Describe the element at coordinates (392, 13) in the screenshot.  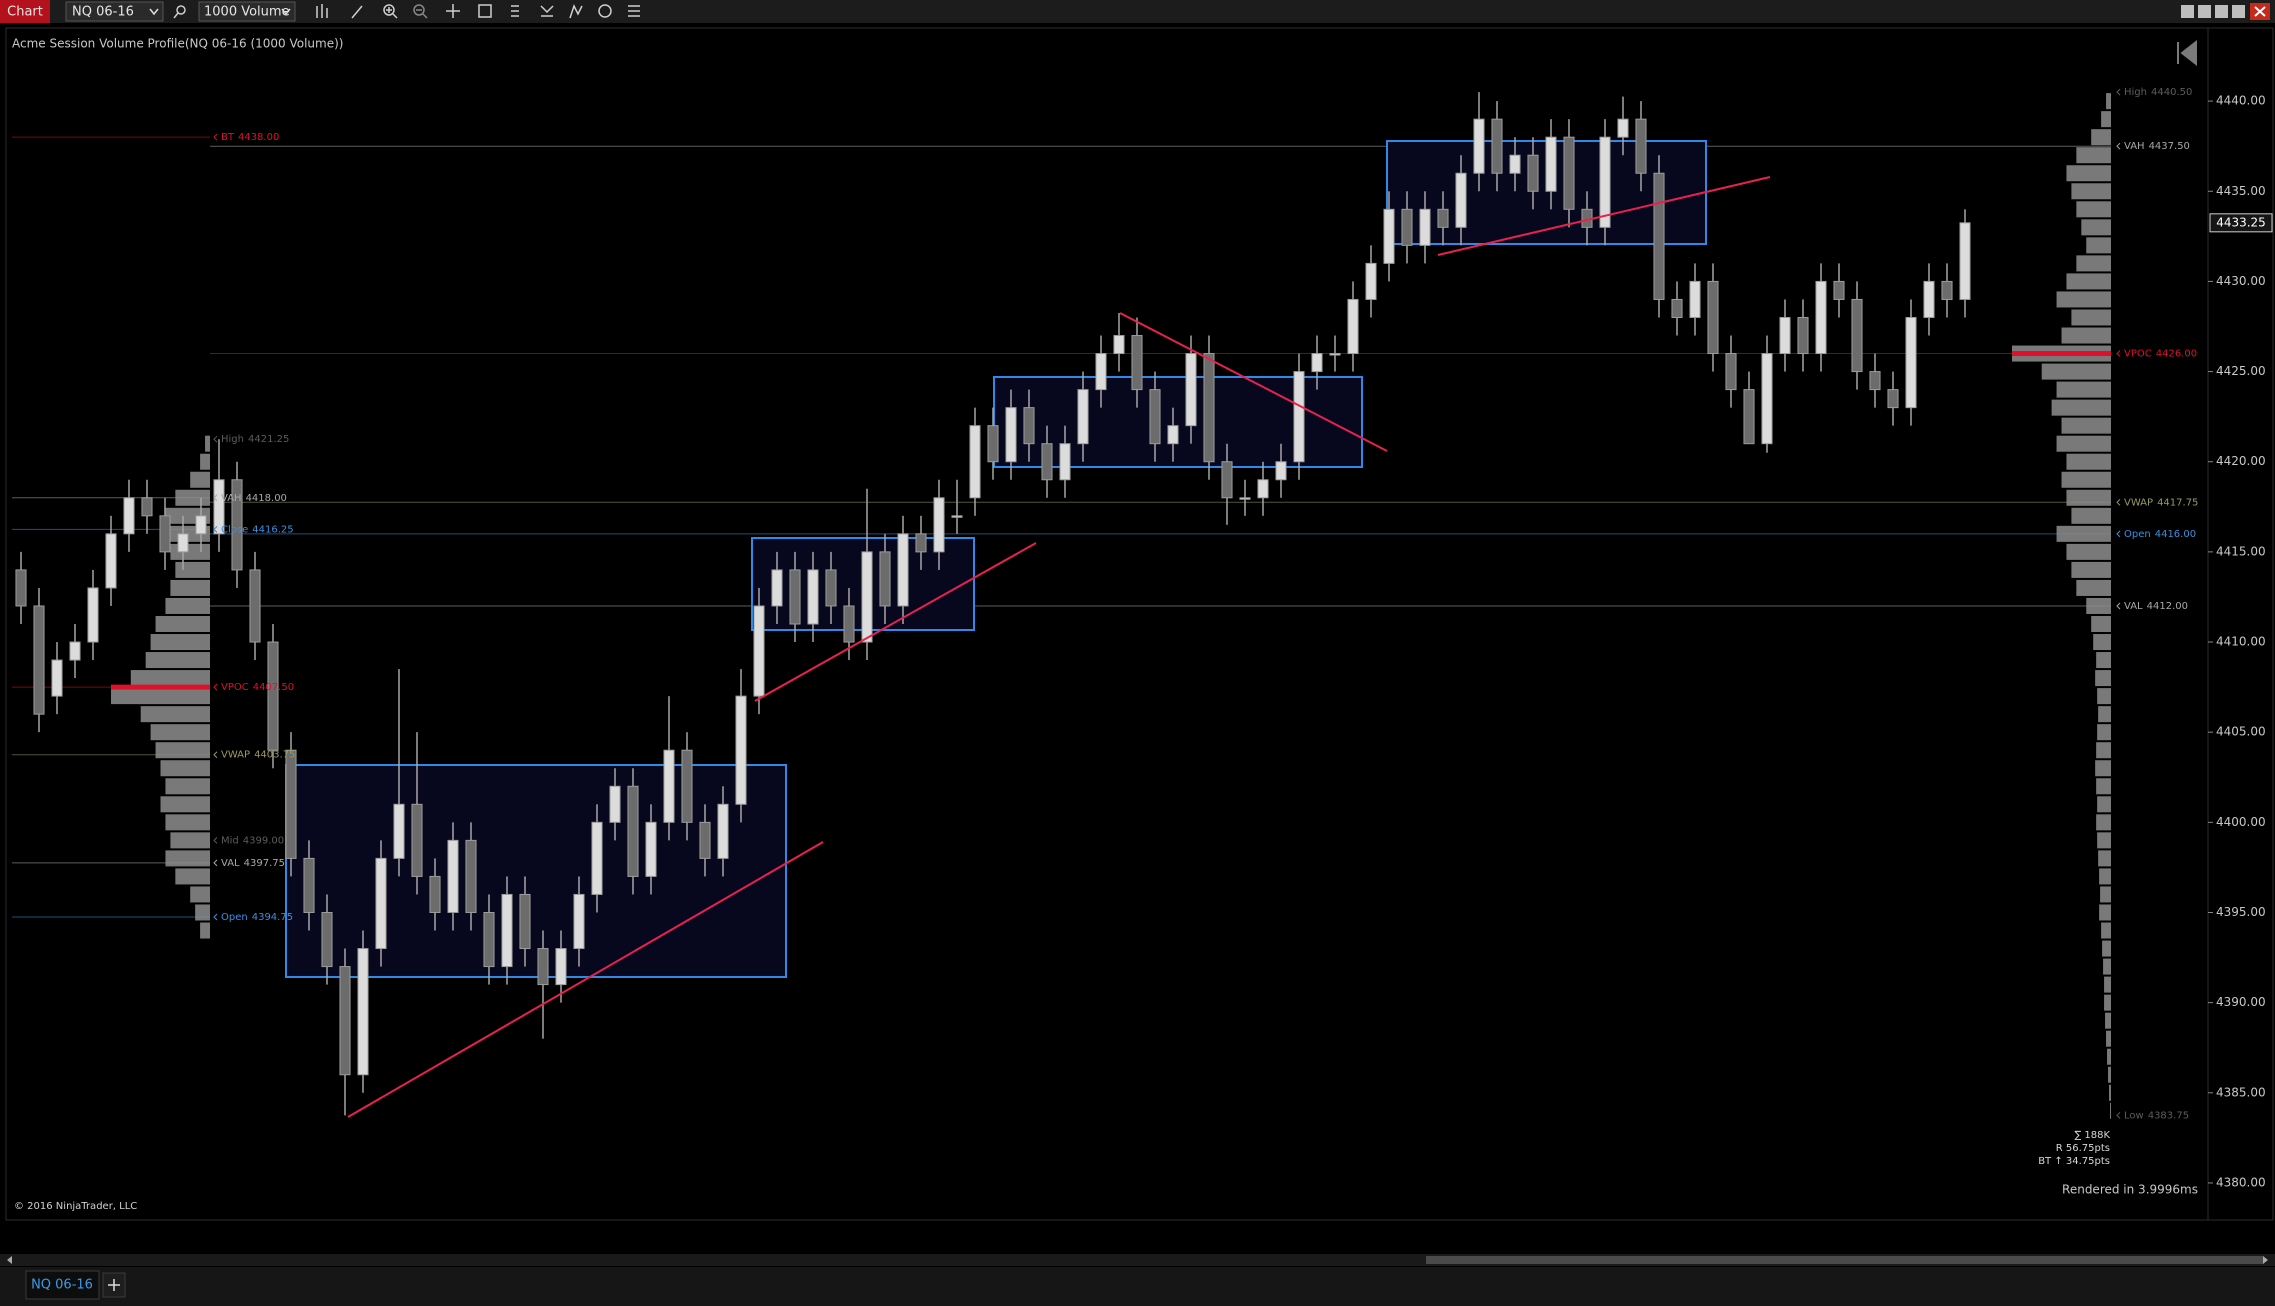
I see `zoom-in-mark` at that location.